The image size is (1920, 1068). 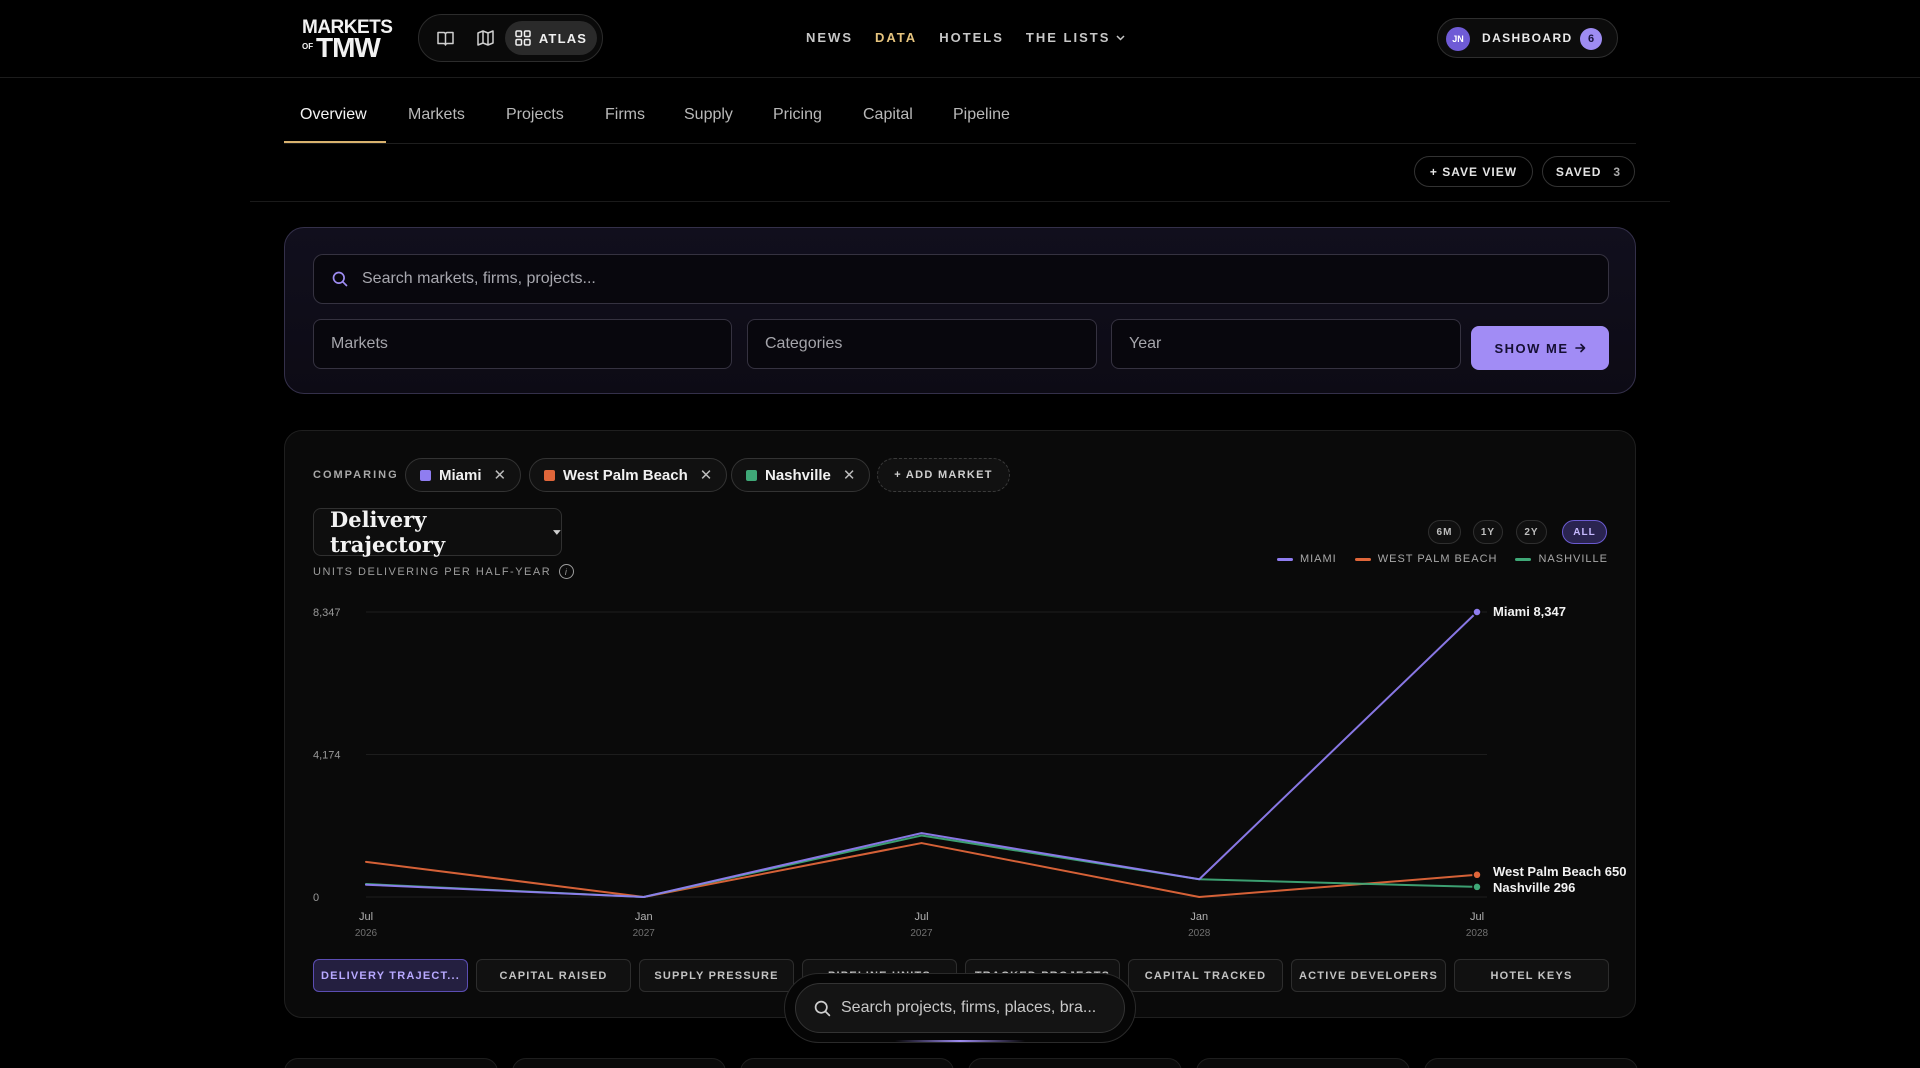 I want to click on view-switcher: ATLAS, so click(x=510, y=38).